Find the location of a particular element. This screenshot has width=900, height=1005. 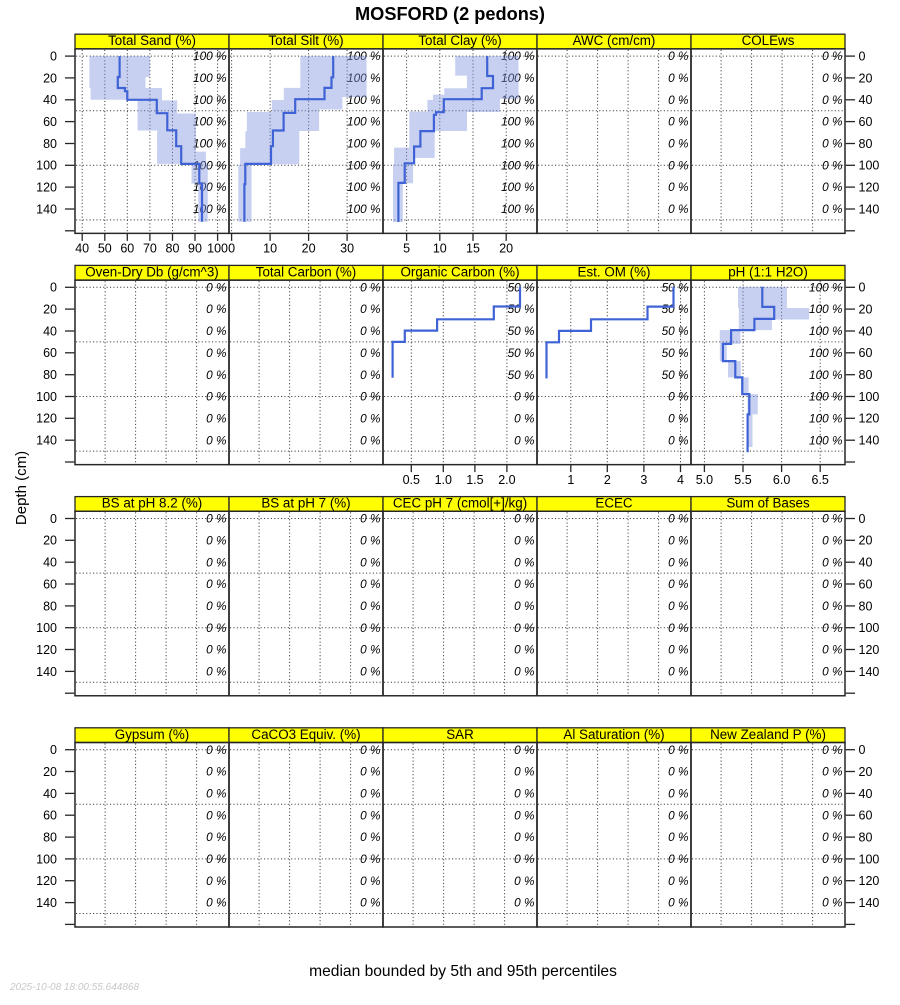

svg-text: Sum of Bases is located at coordinates (768, 503).